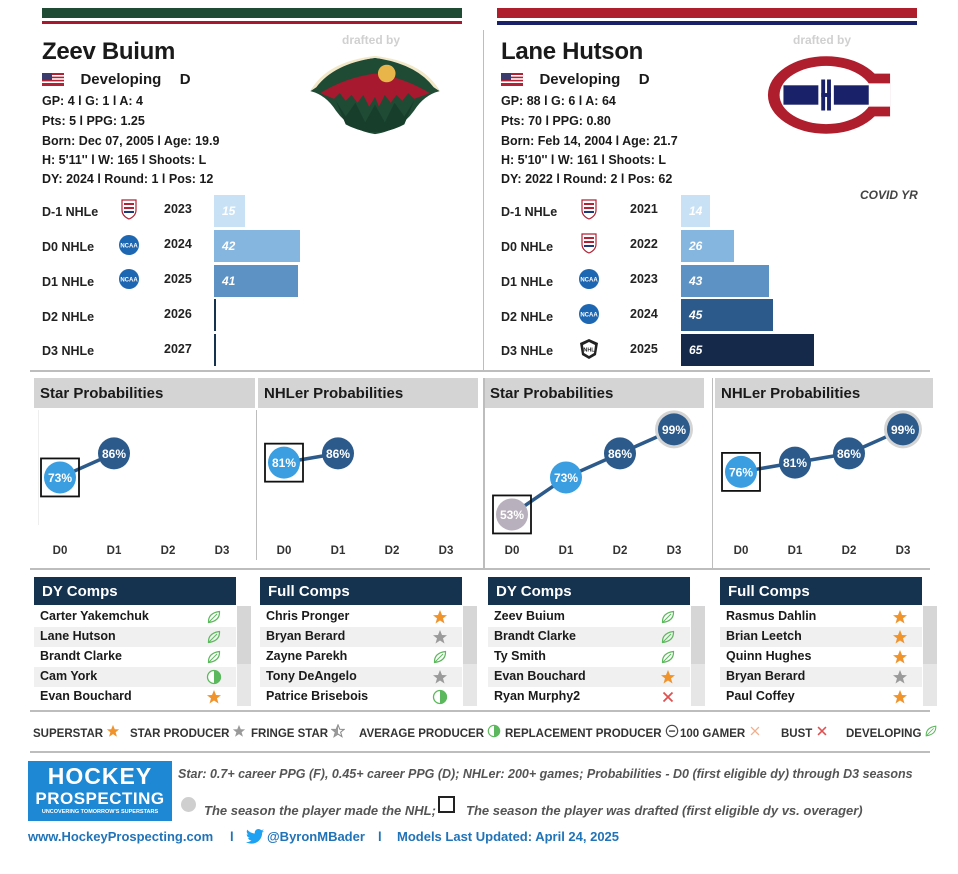 The width and height of the screenshot is (958, 874). I want to click on nhle-row-label: D2 NHLe, so click(68, 317).